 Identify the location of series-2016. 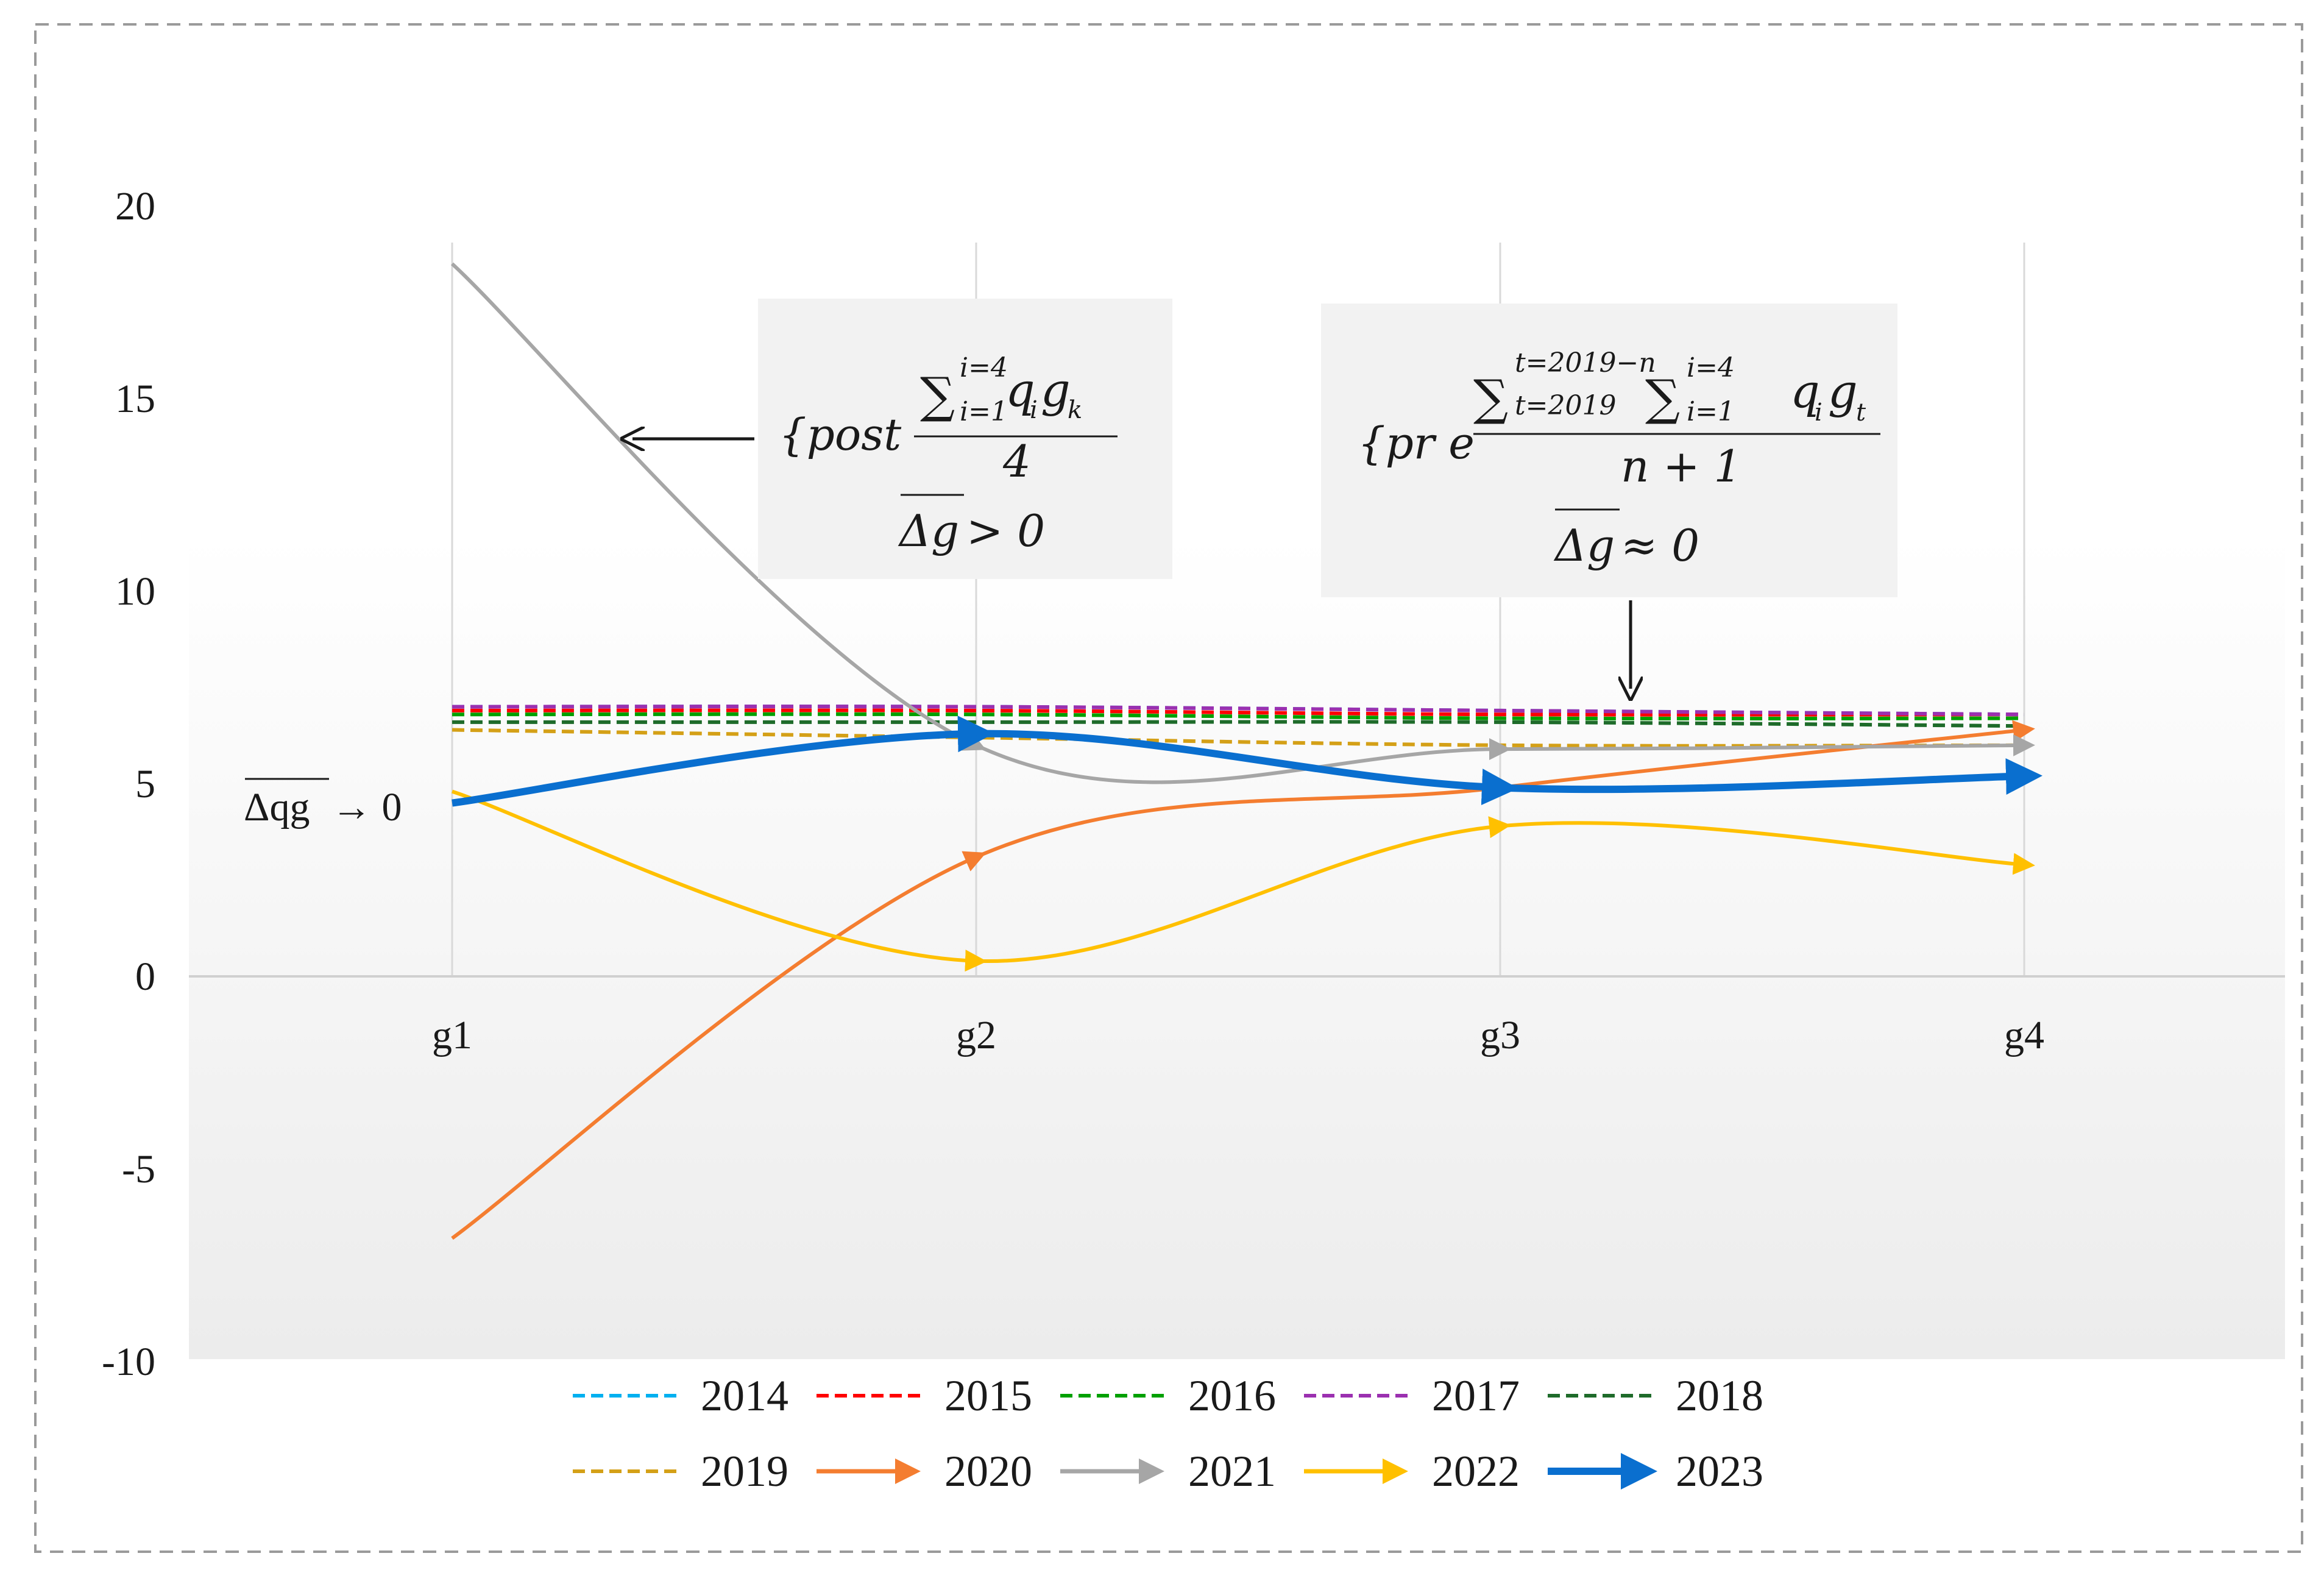
(1238, 717).